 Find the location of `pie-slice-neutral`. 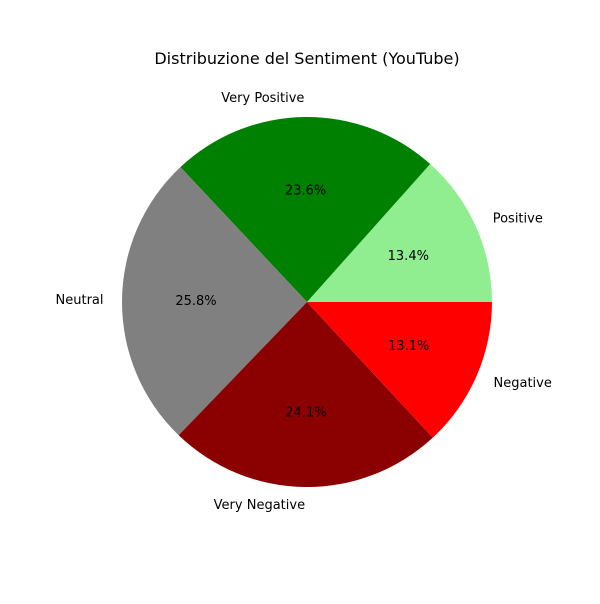

pie-slice-neutral is located at coordinates (214, 301).